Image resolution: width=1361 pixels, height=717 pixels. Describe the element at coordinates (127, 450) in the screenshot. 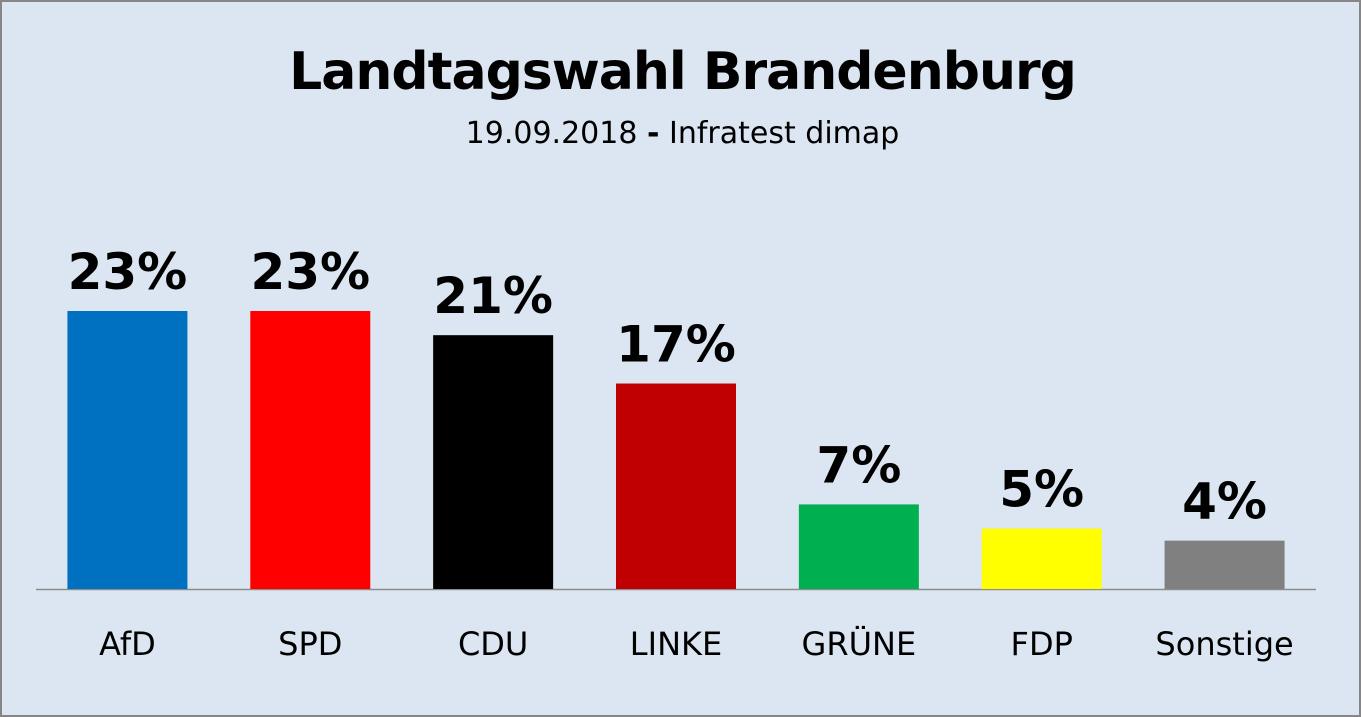

I see `bar-afd` at that location.